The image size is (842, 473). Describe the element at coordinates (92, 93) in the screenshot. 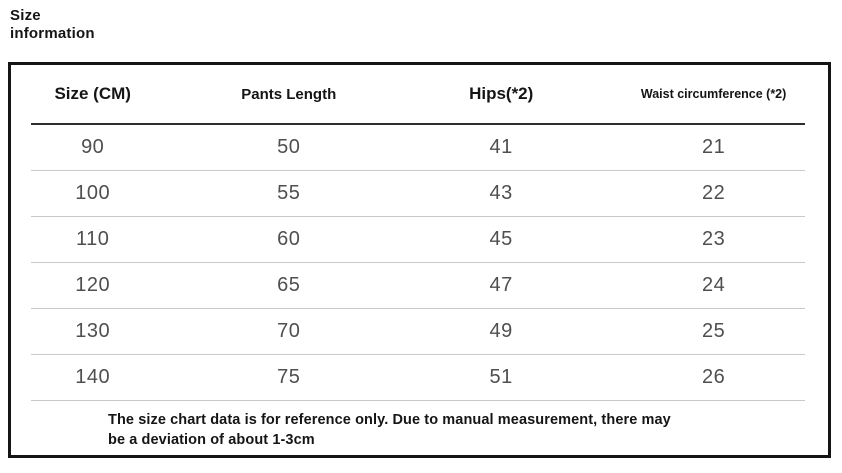

I see `header-cell-size: Size (CM)` at that location.